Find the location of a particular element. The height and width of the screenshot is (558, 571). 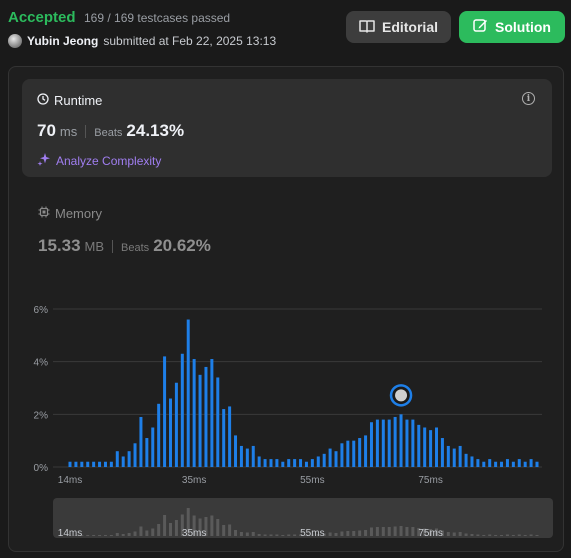

solution-button: Solution is located at coordinates (512, 27).